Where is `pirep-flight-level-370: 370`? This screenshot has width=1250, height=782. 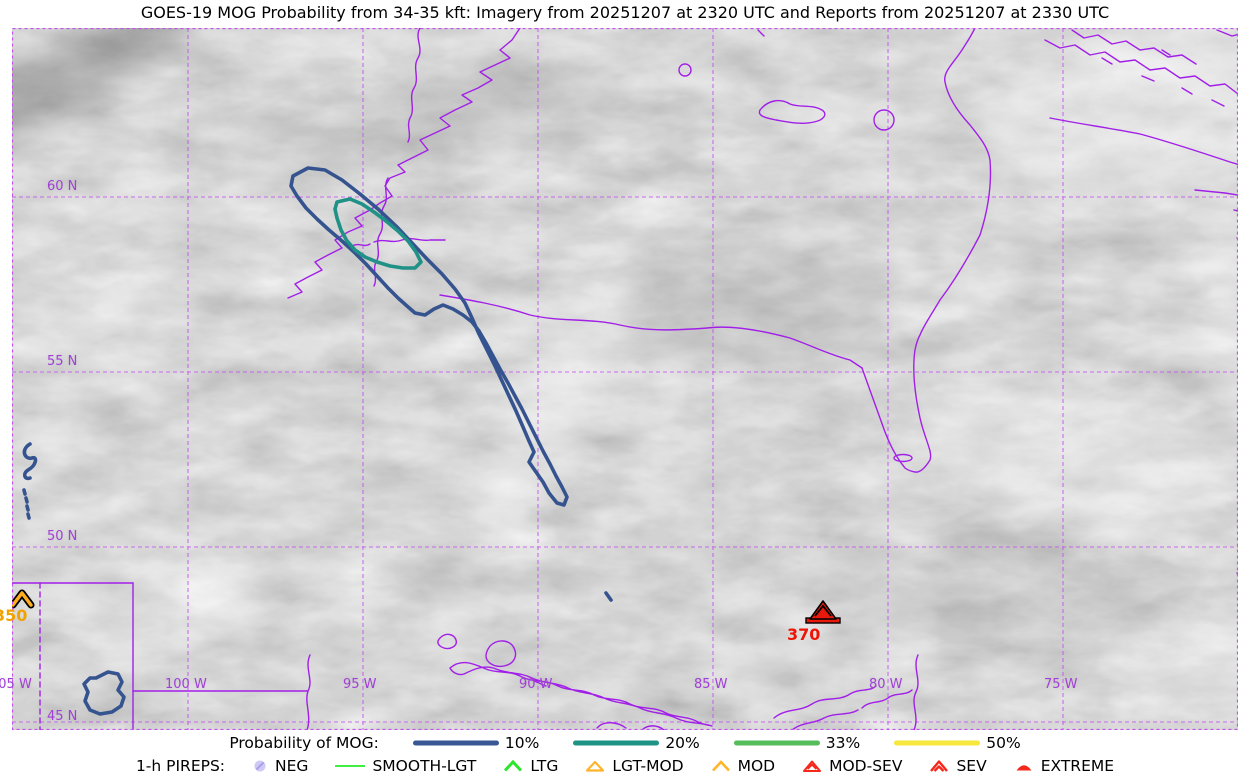
pirep-flight-level-370: 370 is located at coordinates (804, 634).